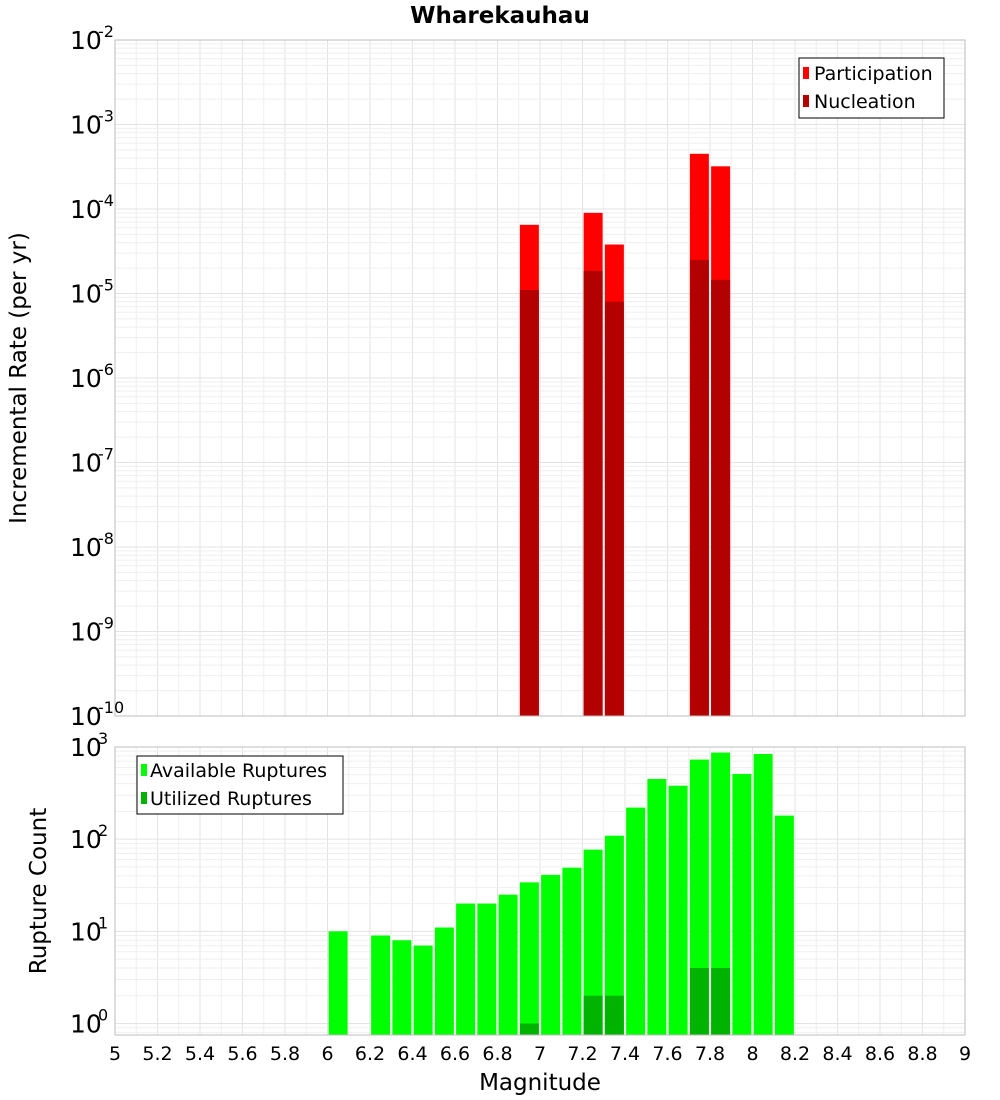  I want to click on x-tick-label: 8.4, so click(837, 1054).